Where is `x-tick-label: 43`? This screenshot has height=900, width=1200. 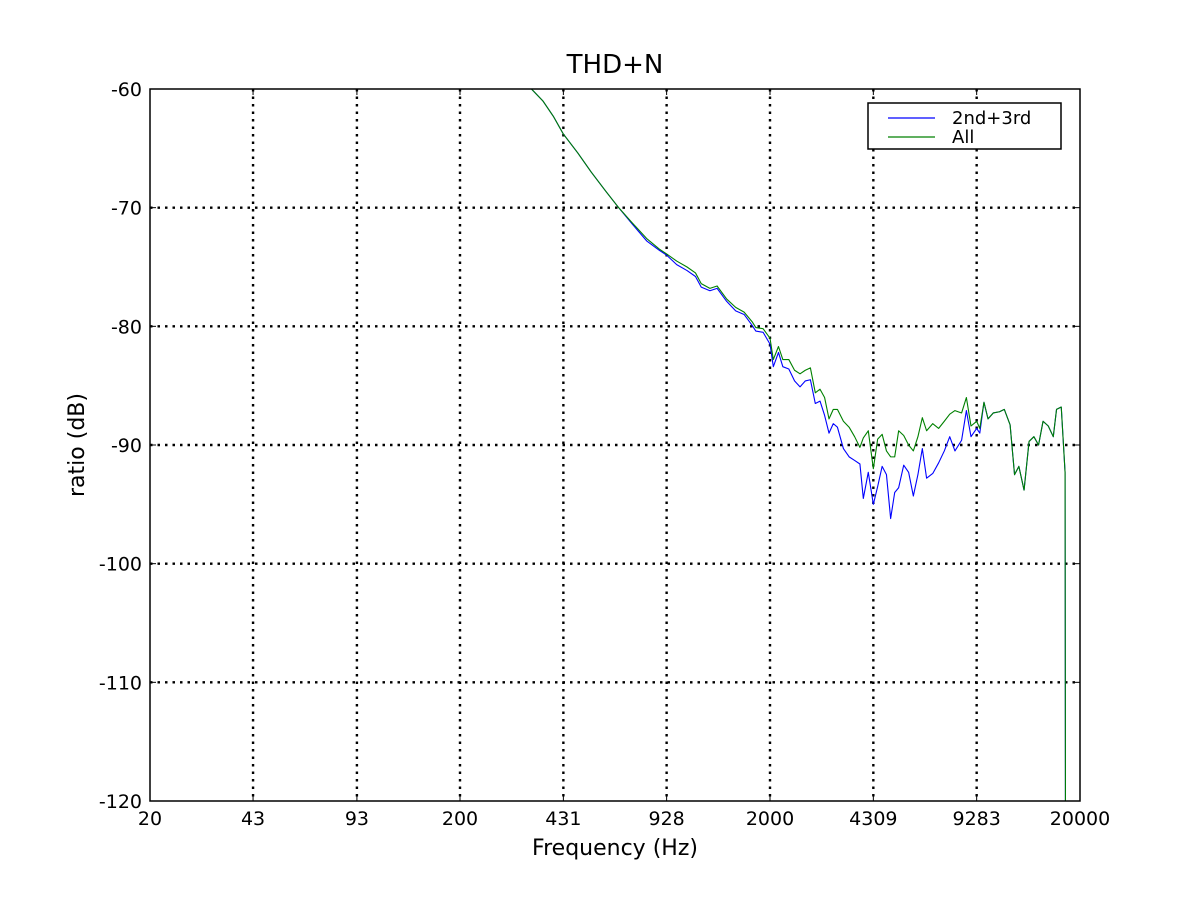
x-tick-label: 43 is located at coordinates (253, 819).